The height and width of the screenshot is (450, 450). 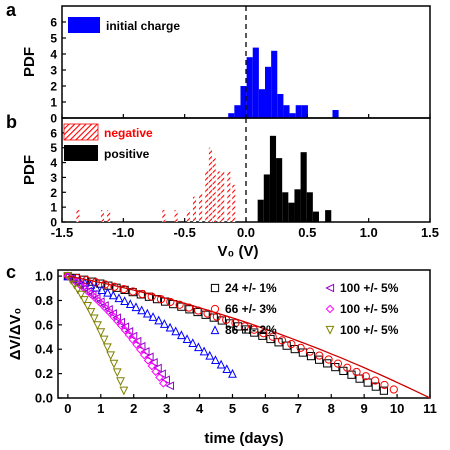 I want to click on y-tick-label: 2, so click(x=53, y=87).